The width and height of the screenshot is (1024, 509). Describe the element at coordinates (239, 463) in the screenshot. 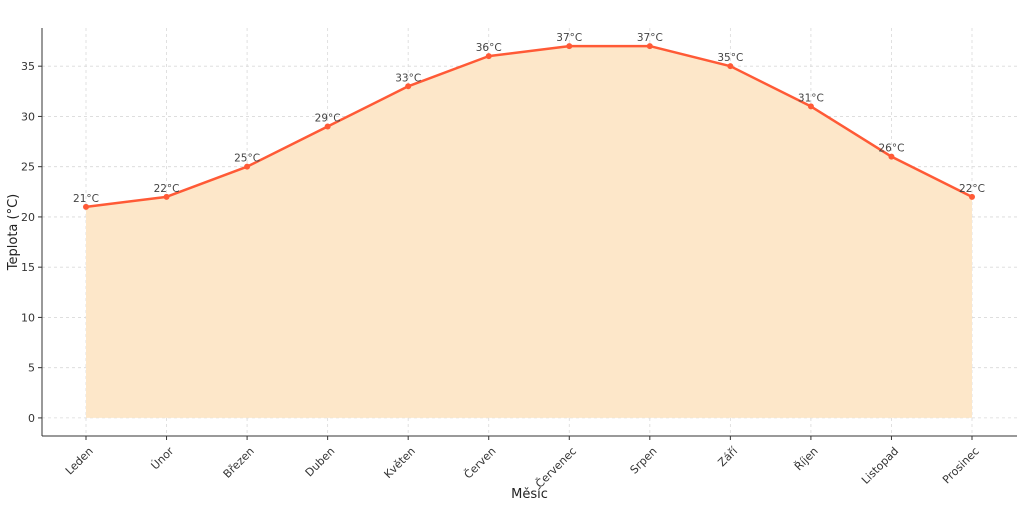

I see `x-tick-label: Březen` at that location.